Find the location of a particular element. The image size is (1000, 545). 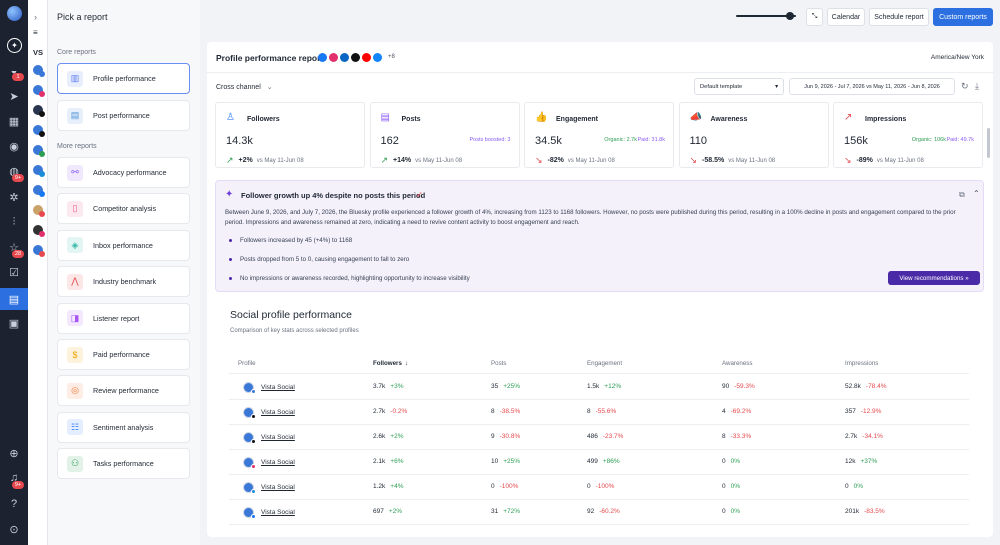

metric-note: Organic: 2.7k is located at coordinates (620, 140).